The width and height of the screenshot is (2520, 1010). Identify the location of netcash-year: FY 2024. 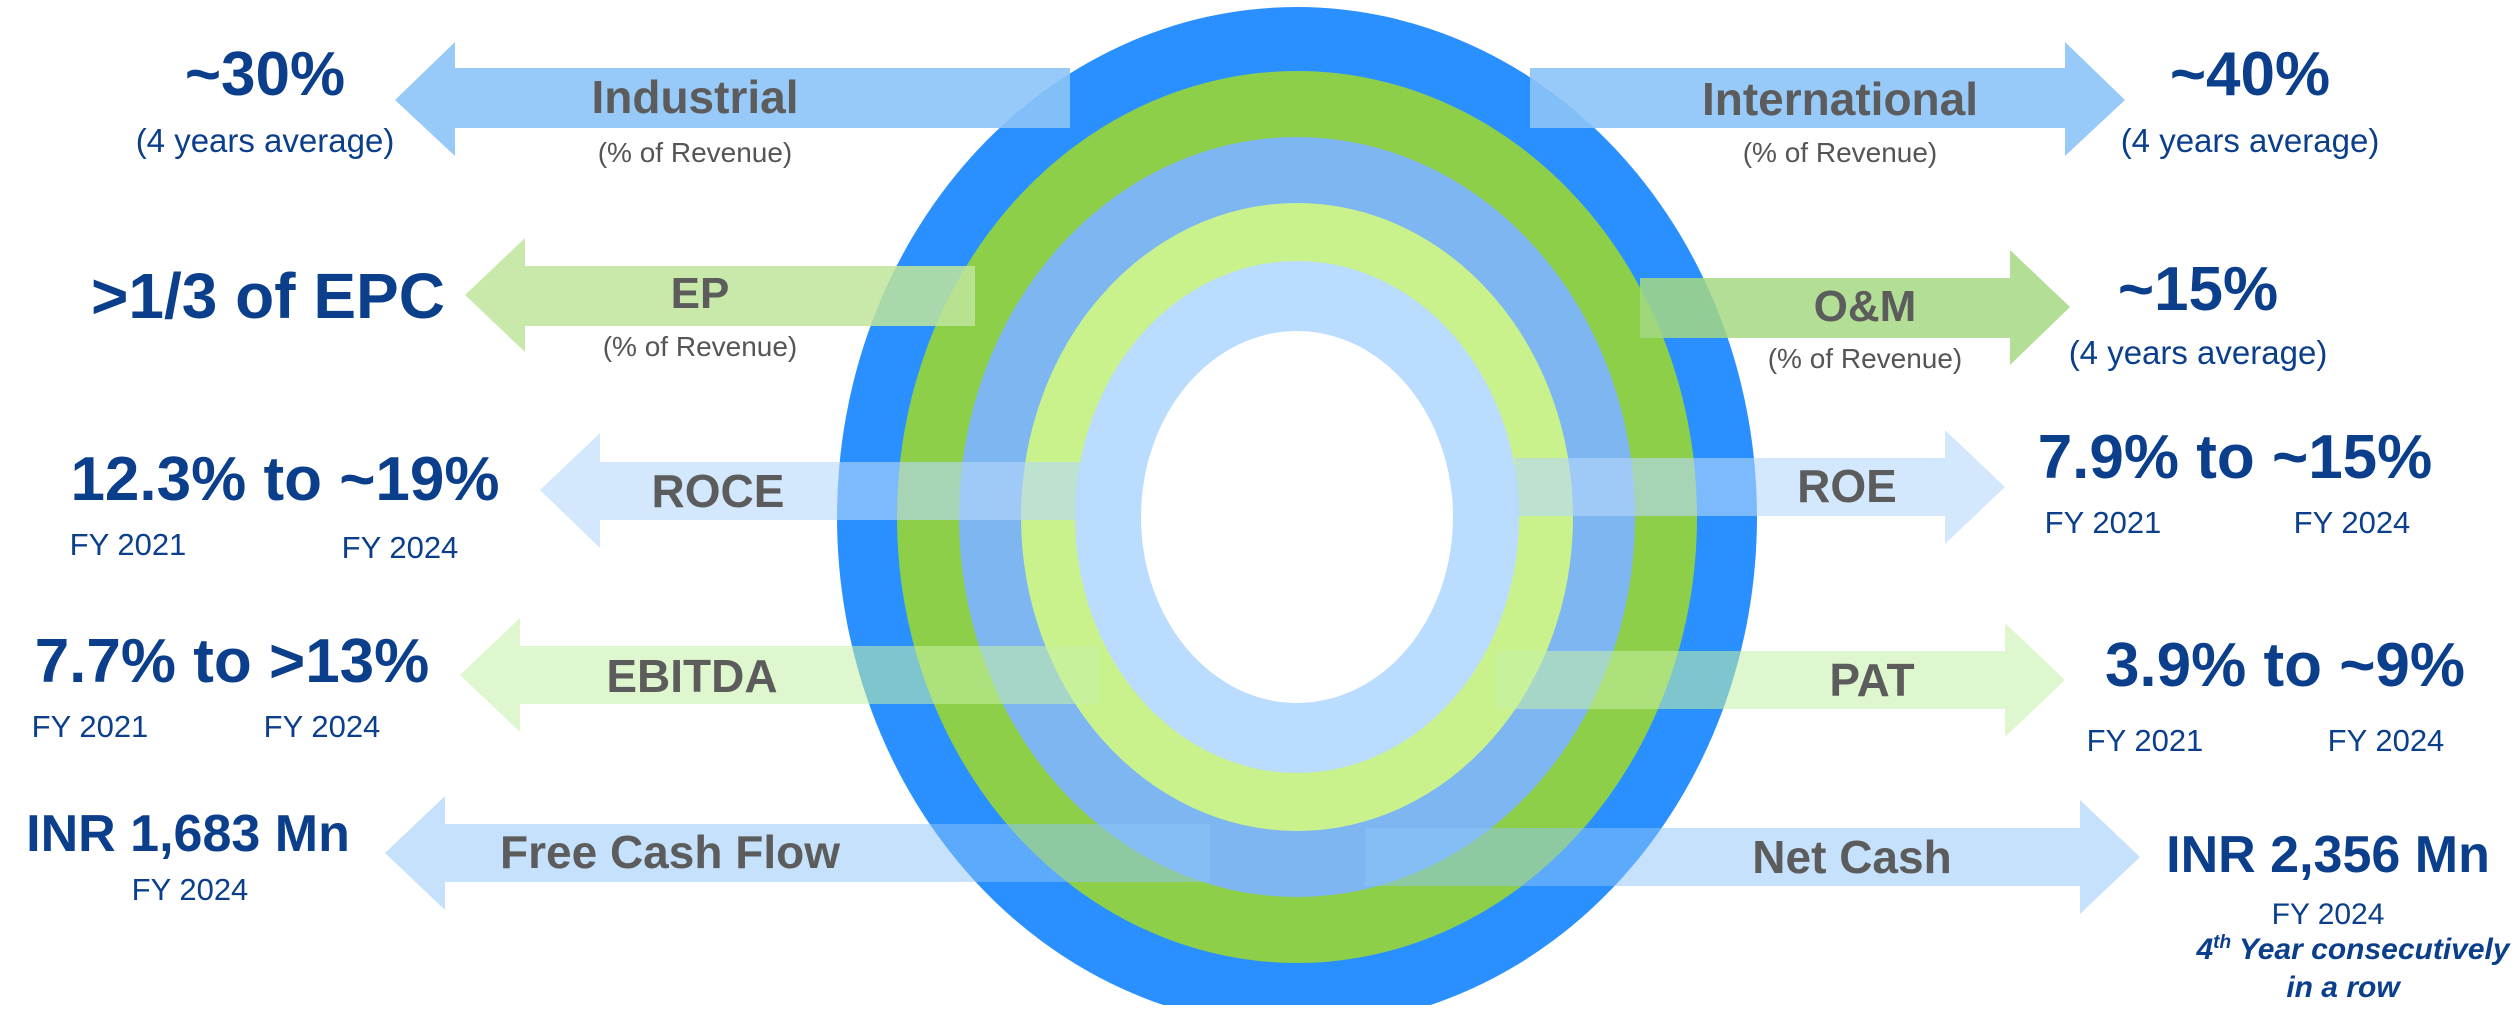
(2328, 914).